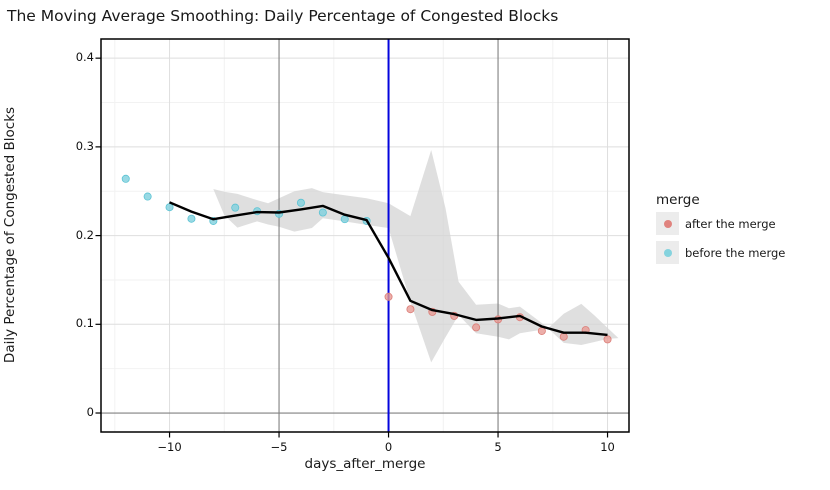 This screenshot has width=830, height=490. Describe the element at coordinates (678, 200) in the screenshot. I see `legend-title: merge` at that location.